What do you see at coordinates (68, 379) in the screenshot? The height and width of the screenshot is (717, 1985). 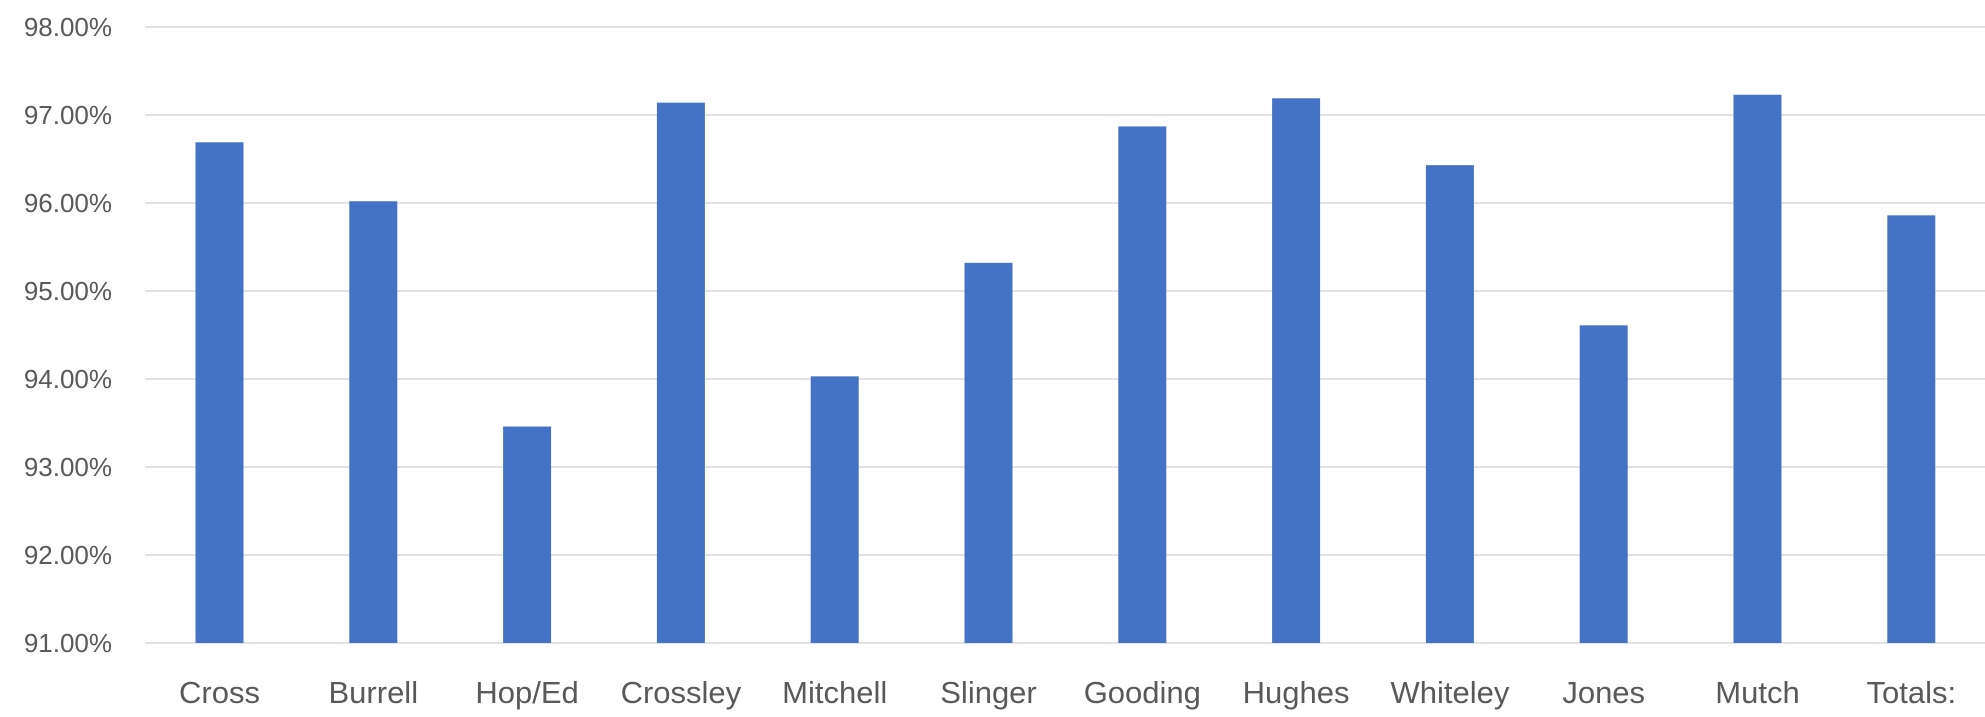 I see `y-tick-label: 94.00%` at bounding box center [68, 379].